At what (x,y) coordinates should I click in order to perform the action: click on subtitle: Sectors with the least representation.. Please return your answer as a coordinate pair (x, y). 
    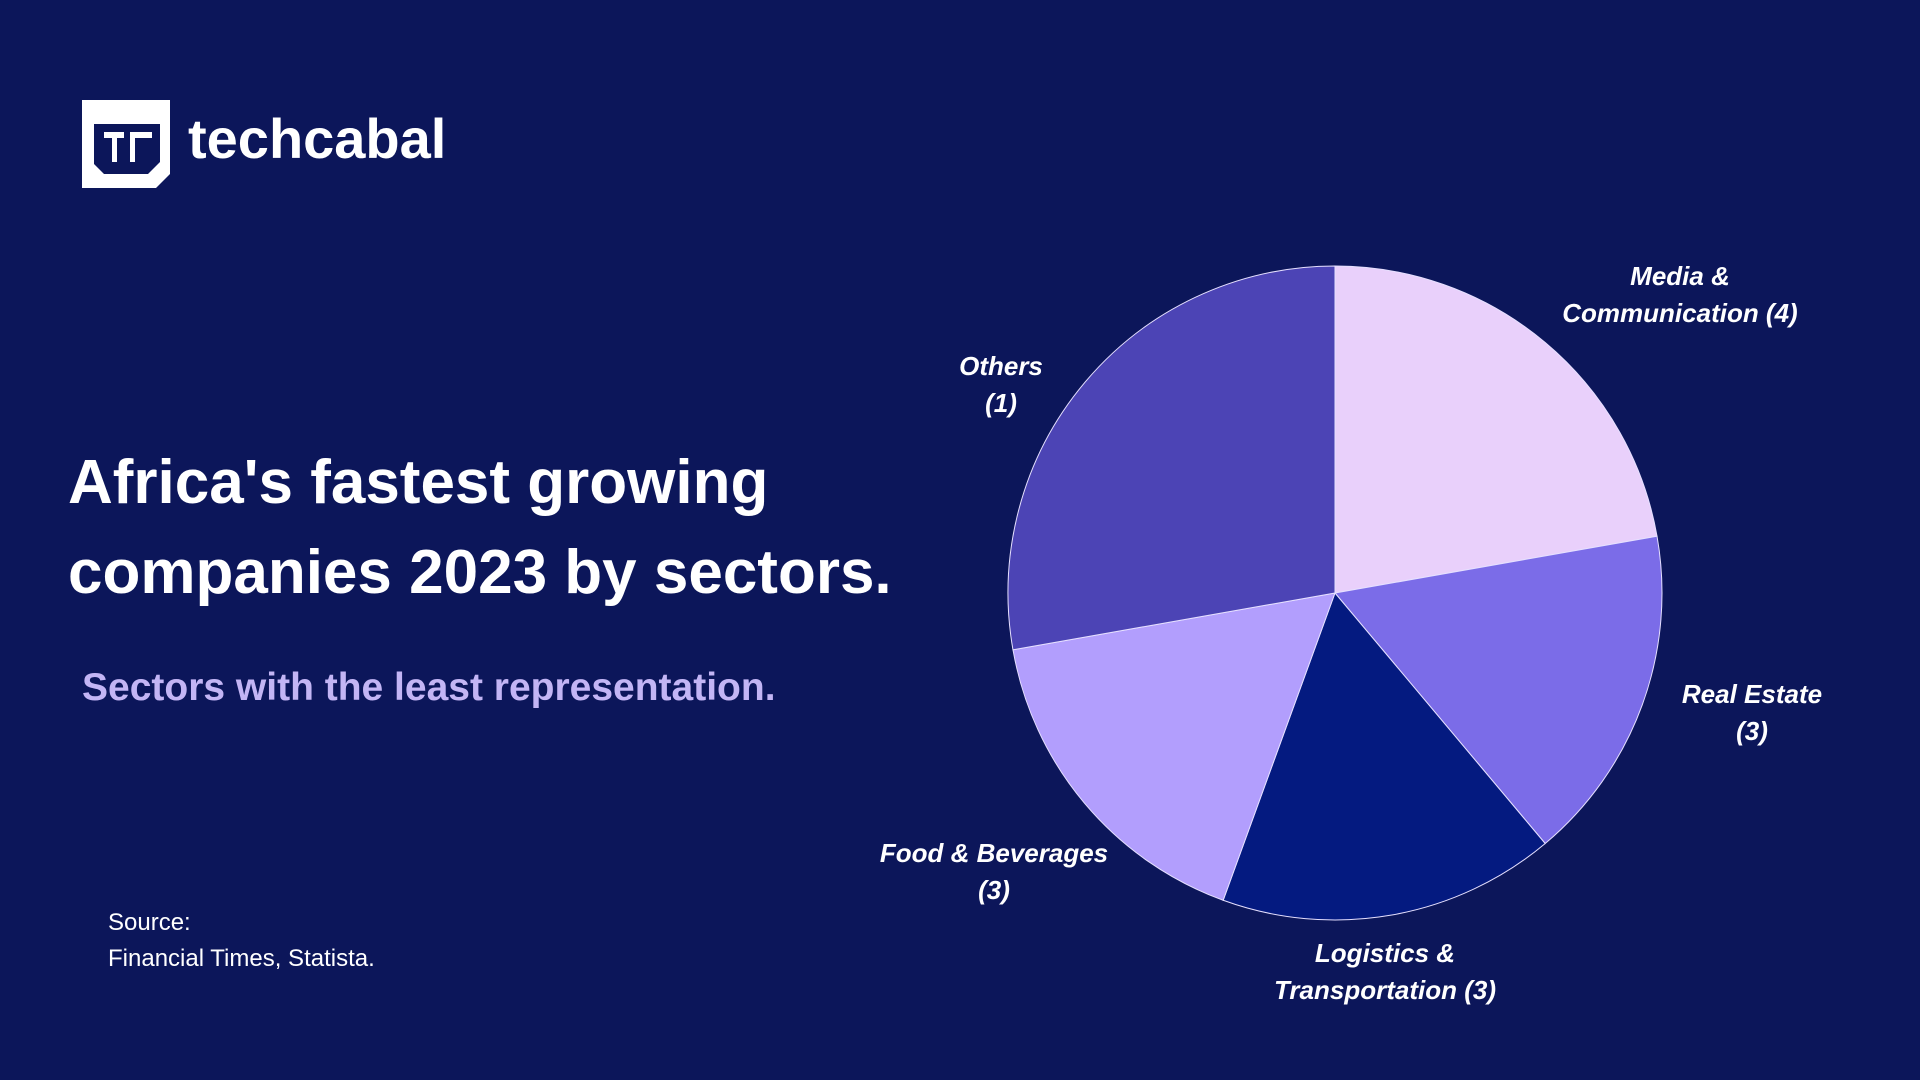
    Looking at the image, I should click on (429, 687).